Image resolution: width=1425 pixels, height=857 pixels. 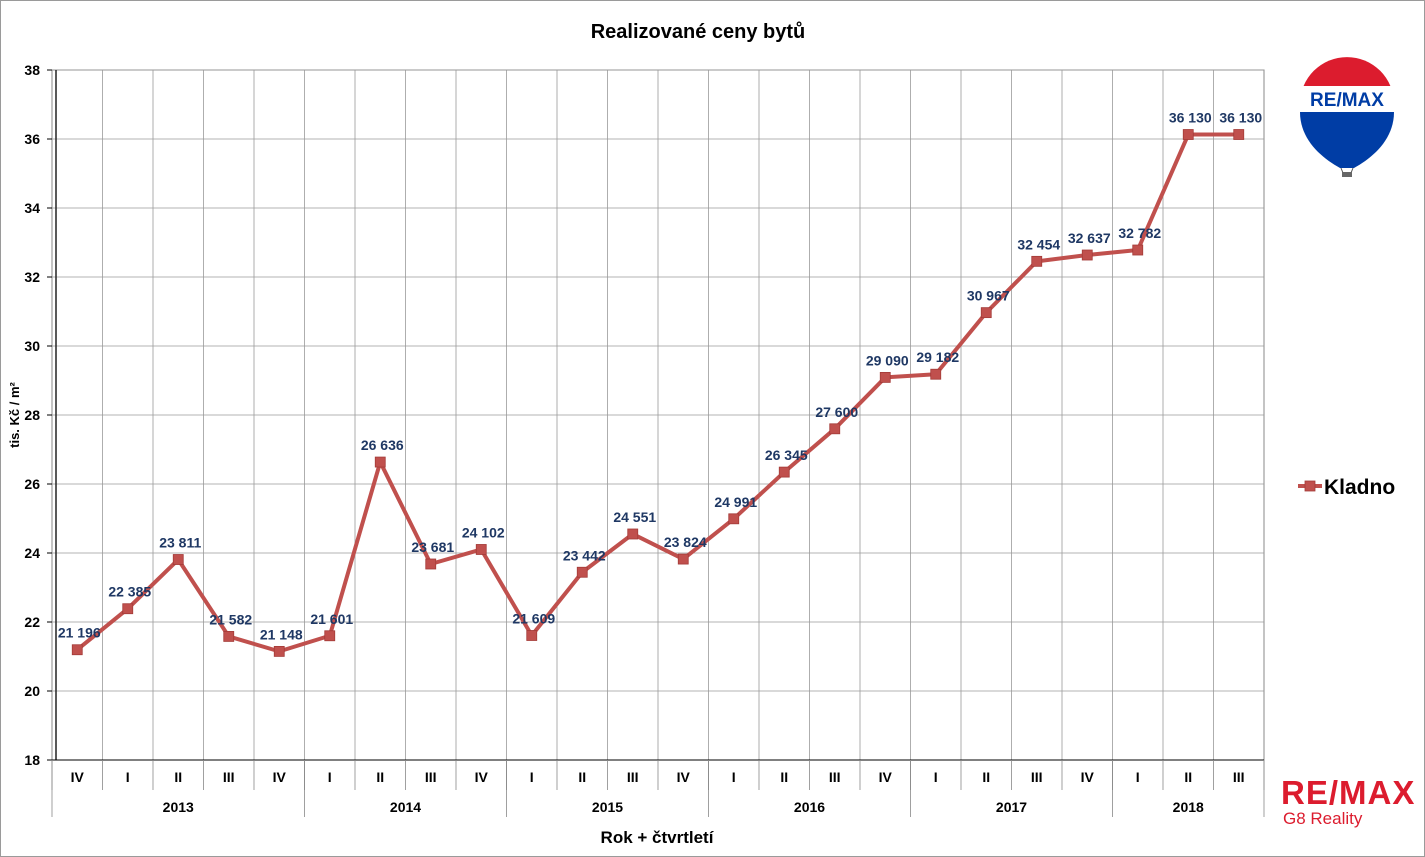 I want to click on data-label: 21 582, so click(x=230, y=619).